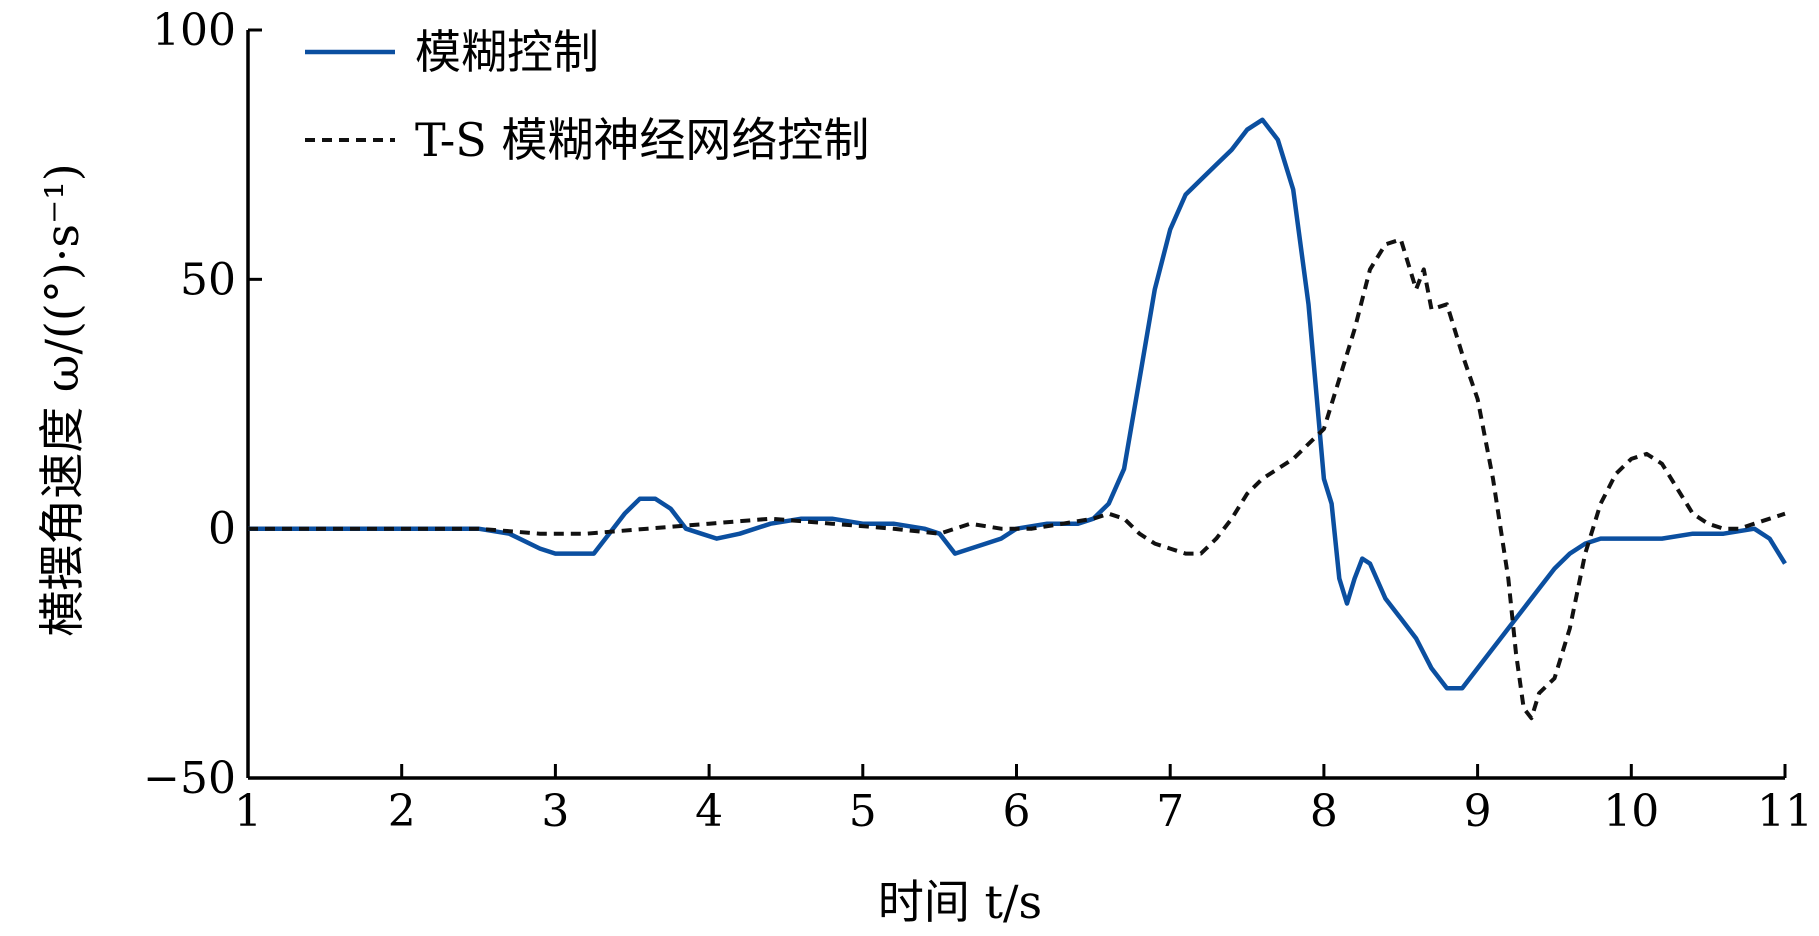 This screenshot has width=1819, height=936. What do you see at coordinates (555, 811) in the screenshot?
I see `x-tick-label: 3` at bounding box center [555, 811].